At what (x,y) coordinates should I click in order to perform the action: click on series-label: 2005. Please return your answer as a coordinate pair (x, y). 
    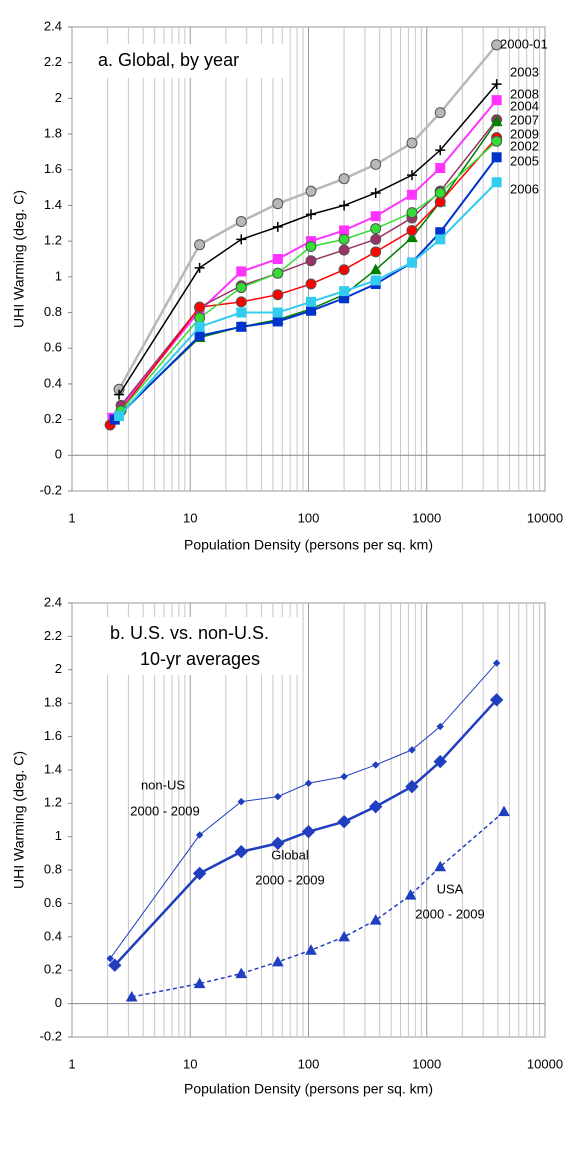
    Looking at the image, I should click on (524, 160).